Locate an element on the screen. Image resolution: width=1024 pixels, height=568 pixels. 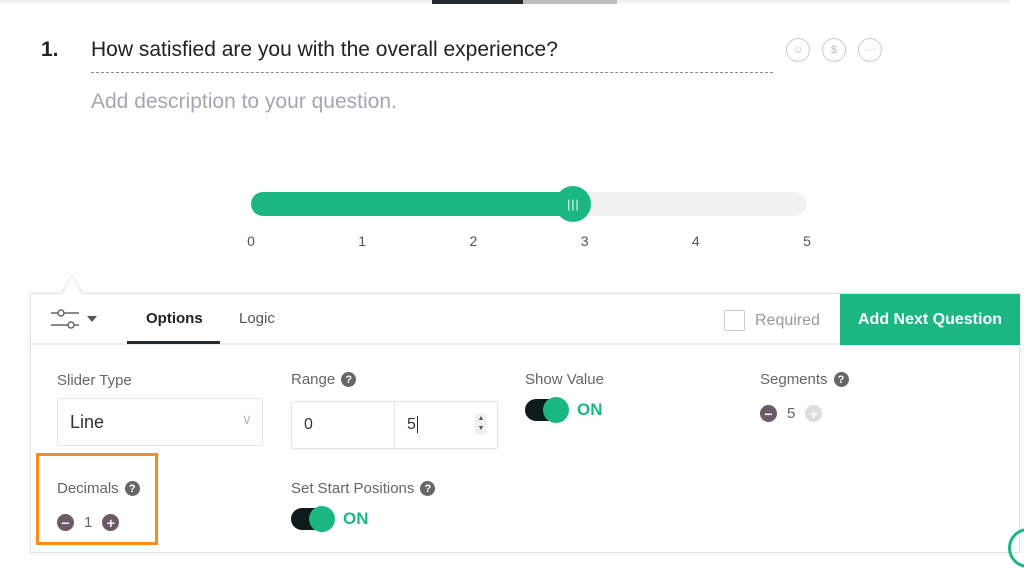
question-description-input: Add description to your question. is located at coordinates (244, 101).